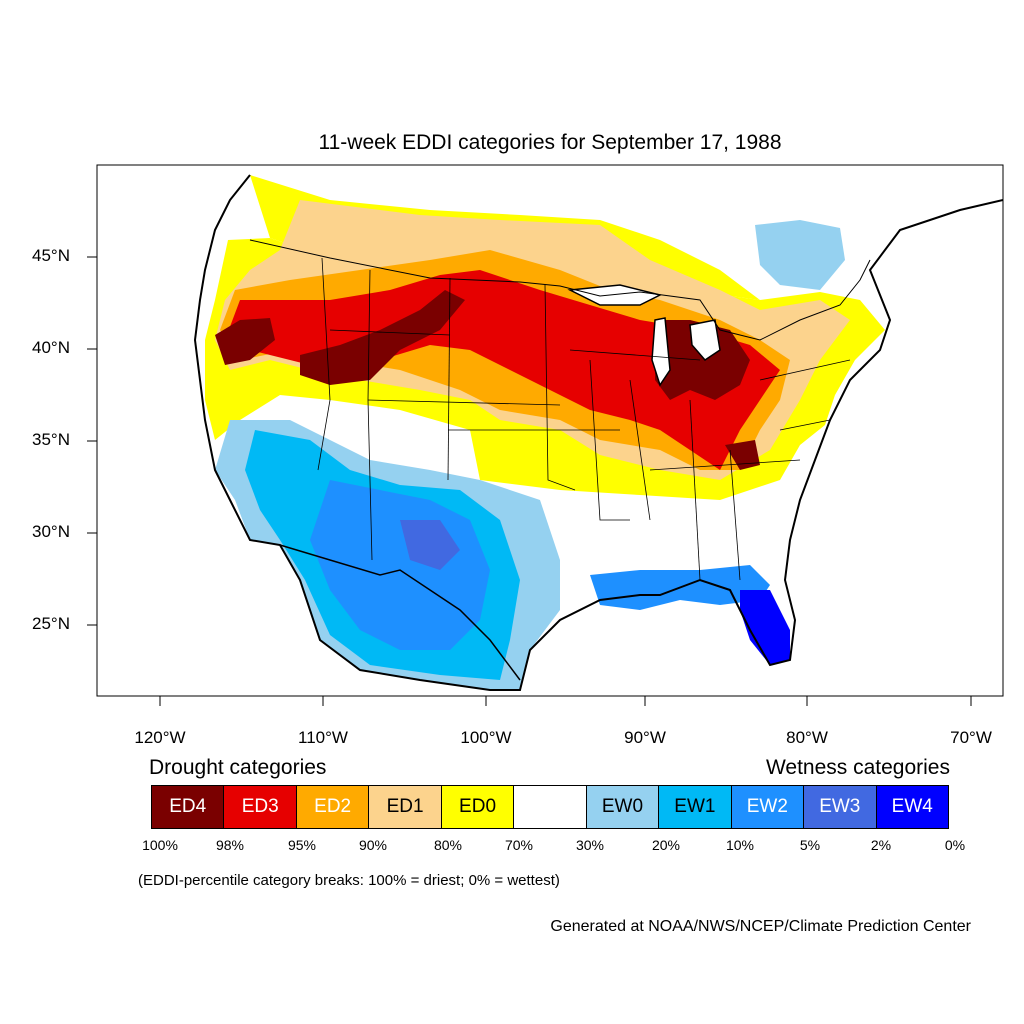 Image resolution: width=1024 pixels, height=1024 pixels. What do you see at coordinates (160, 845) in the screenshot?
I see `legend-break: 100%` at bounding box center [160, 845].